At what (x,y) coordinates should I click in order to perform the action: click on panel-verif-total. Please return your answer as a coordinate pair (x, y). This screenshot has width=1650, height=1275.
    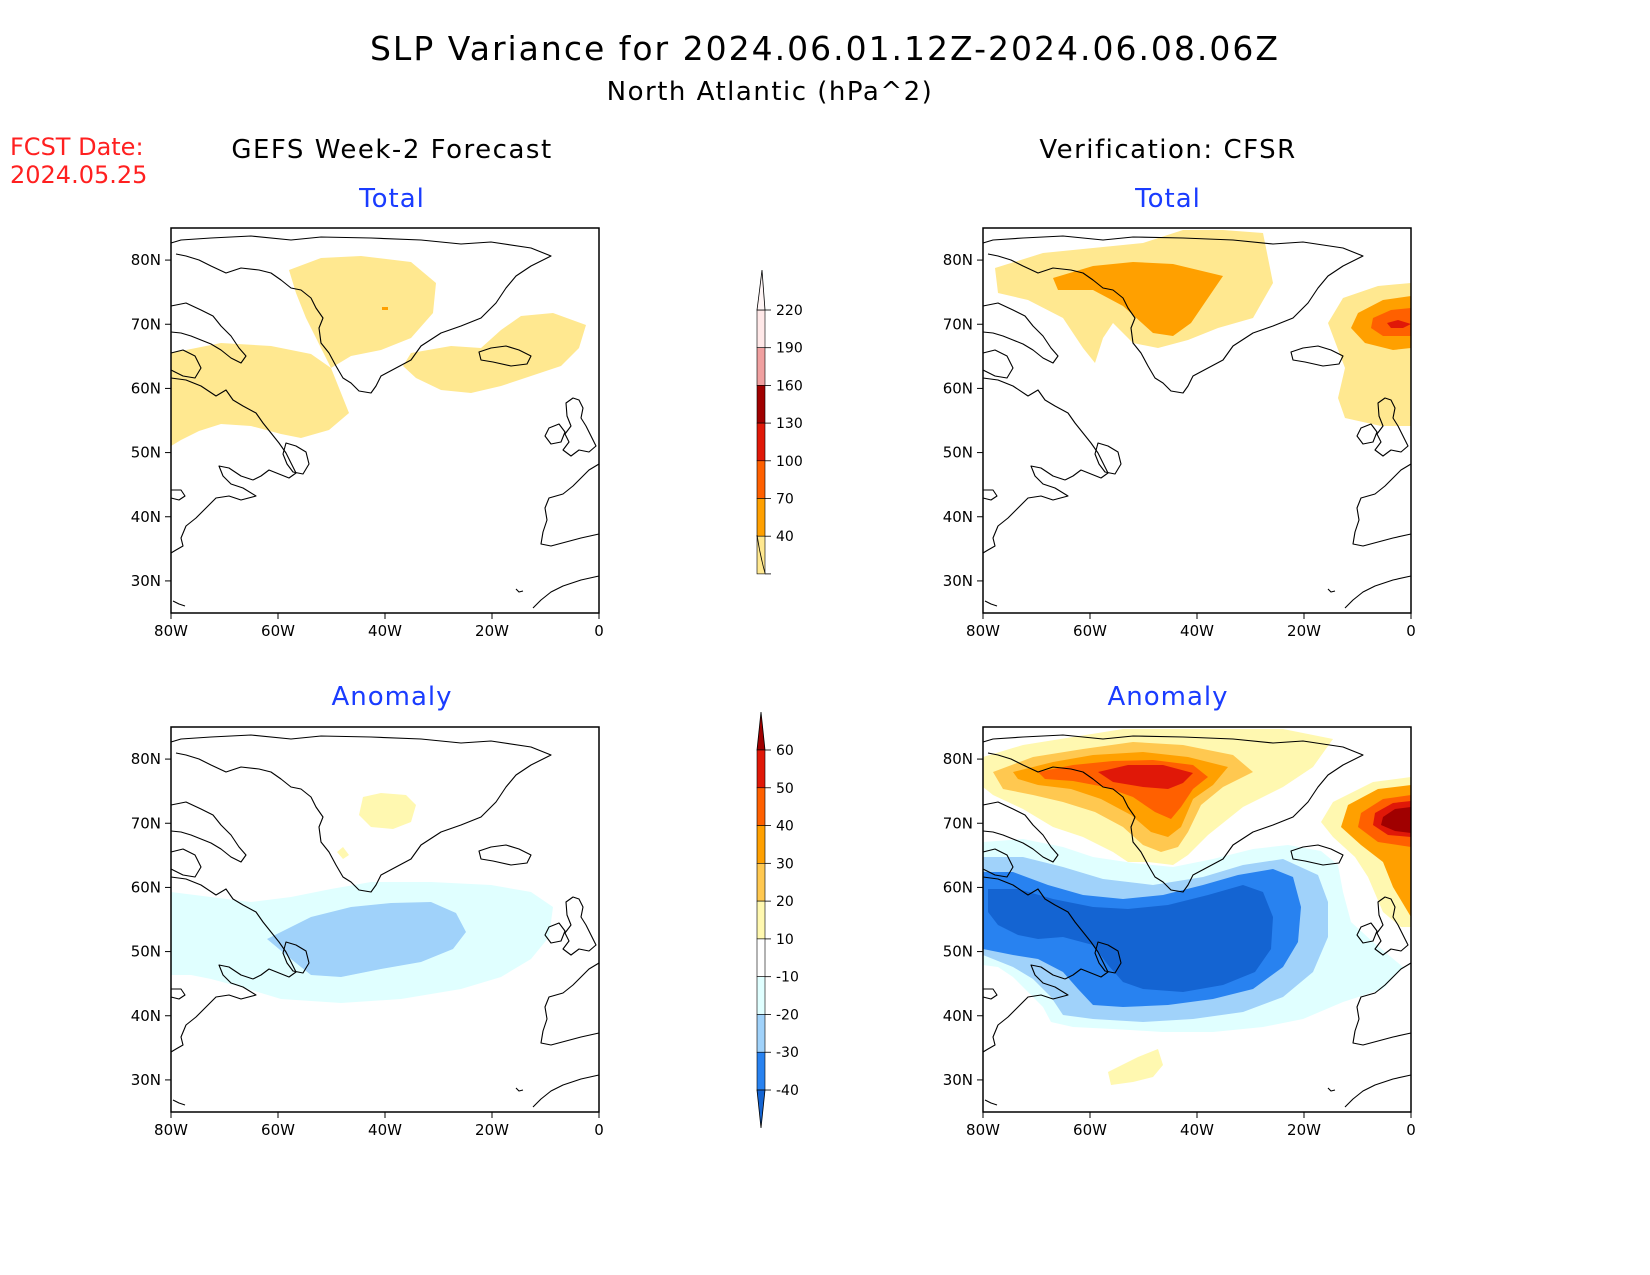
    Looking at the image, I should click on (1197, 420).